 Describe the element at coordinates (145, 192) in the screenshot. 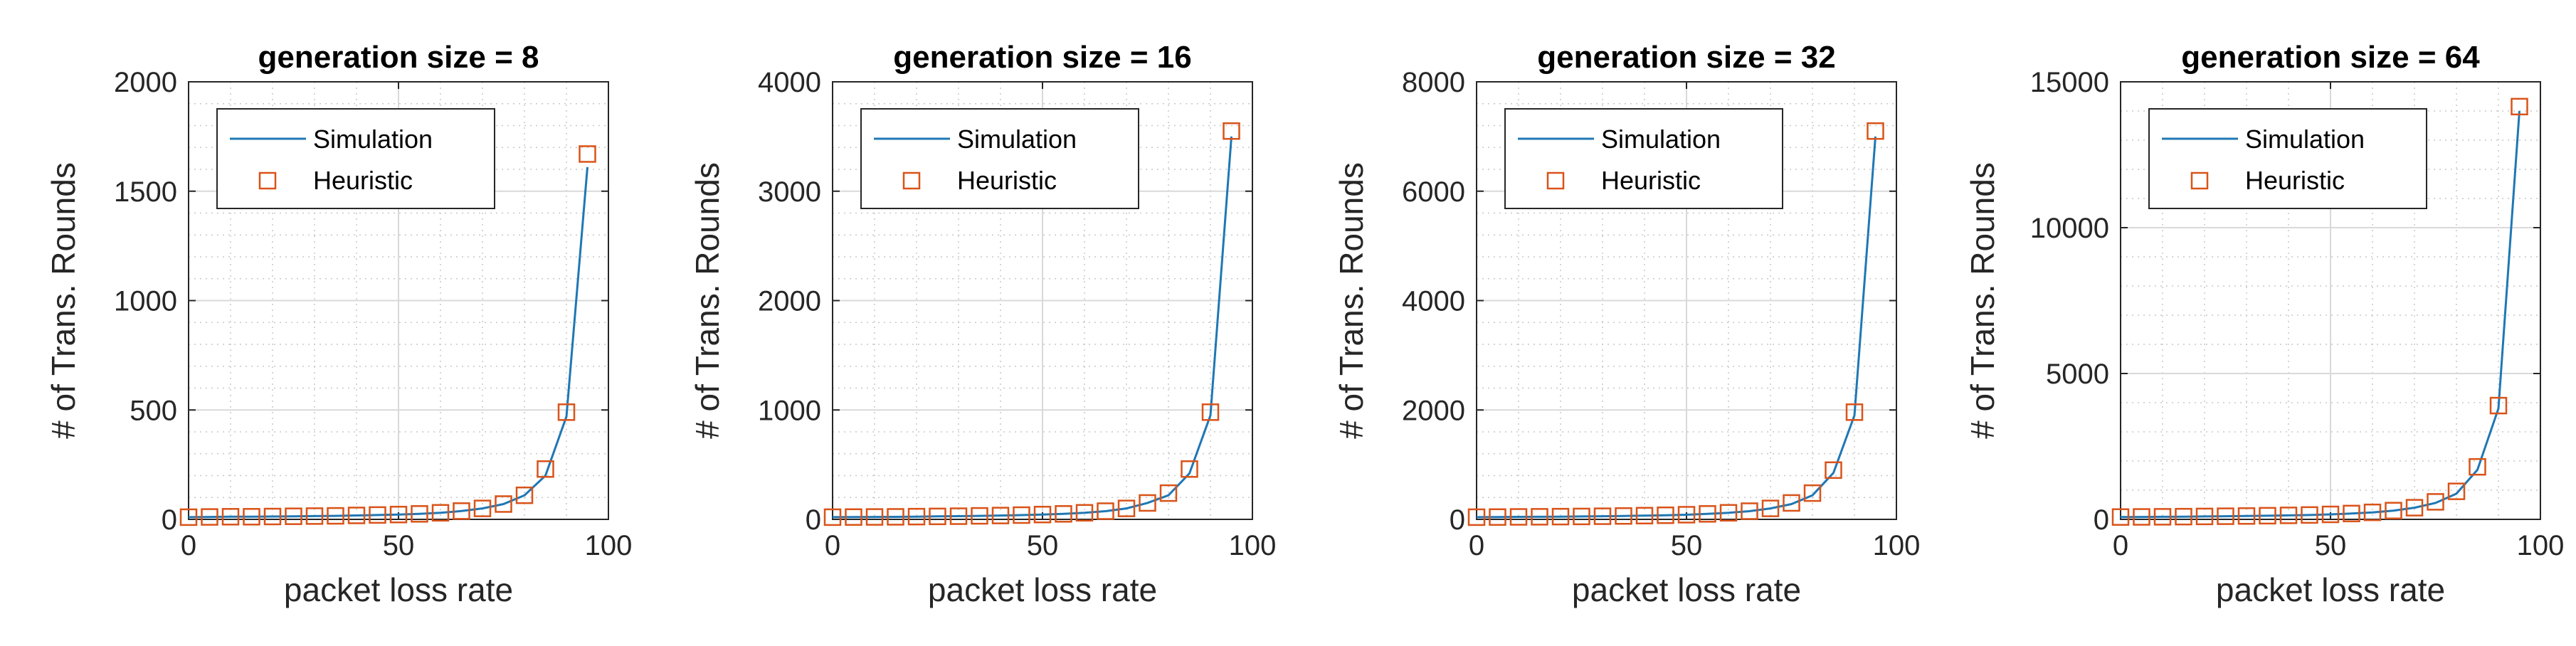

I see `y-tick-label: 1500` at that location.